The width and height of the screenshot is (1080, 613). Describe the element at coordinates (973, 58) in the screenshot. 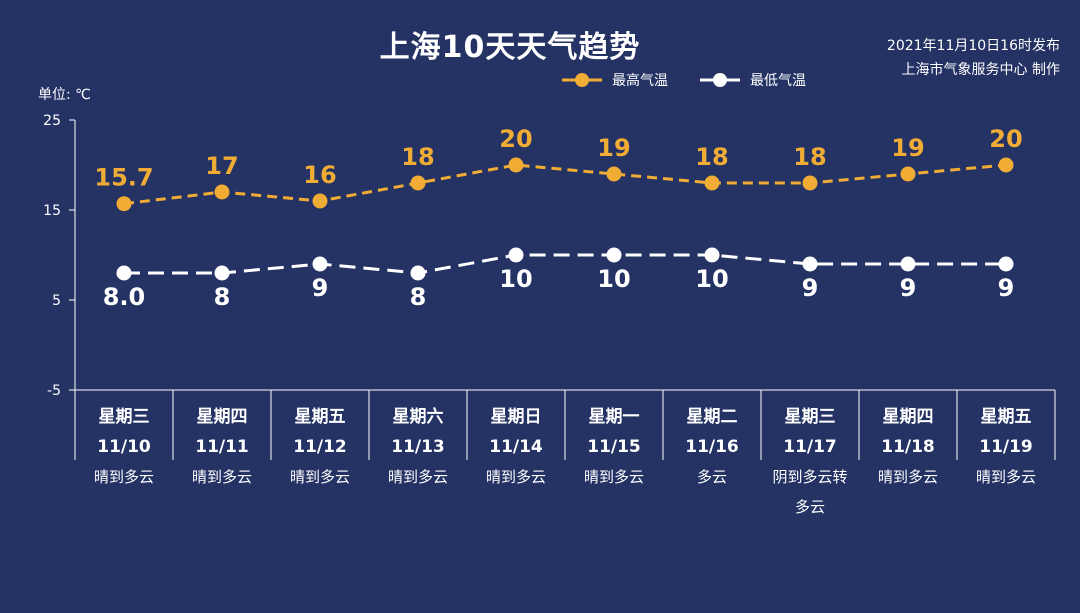

I see `publish-info: 2021年11月10日16时发布 上海市气象服务中心 制作` at that location.